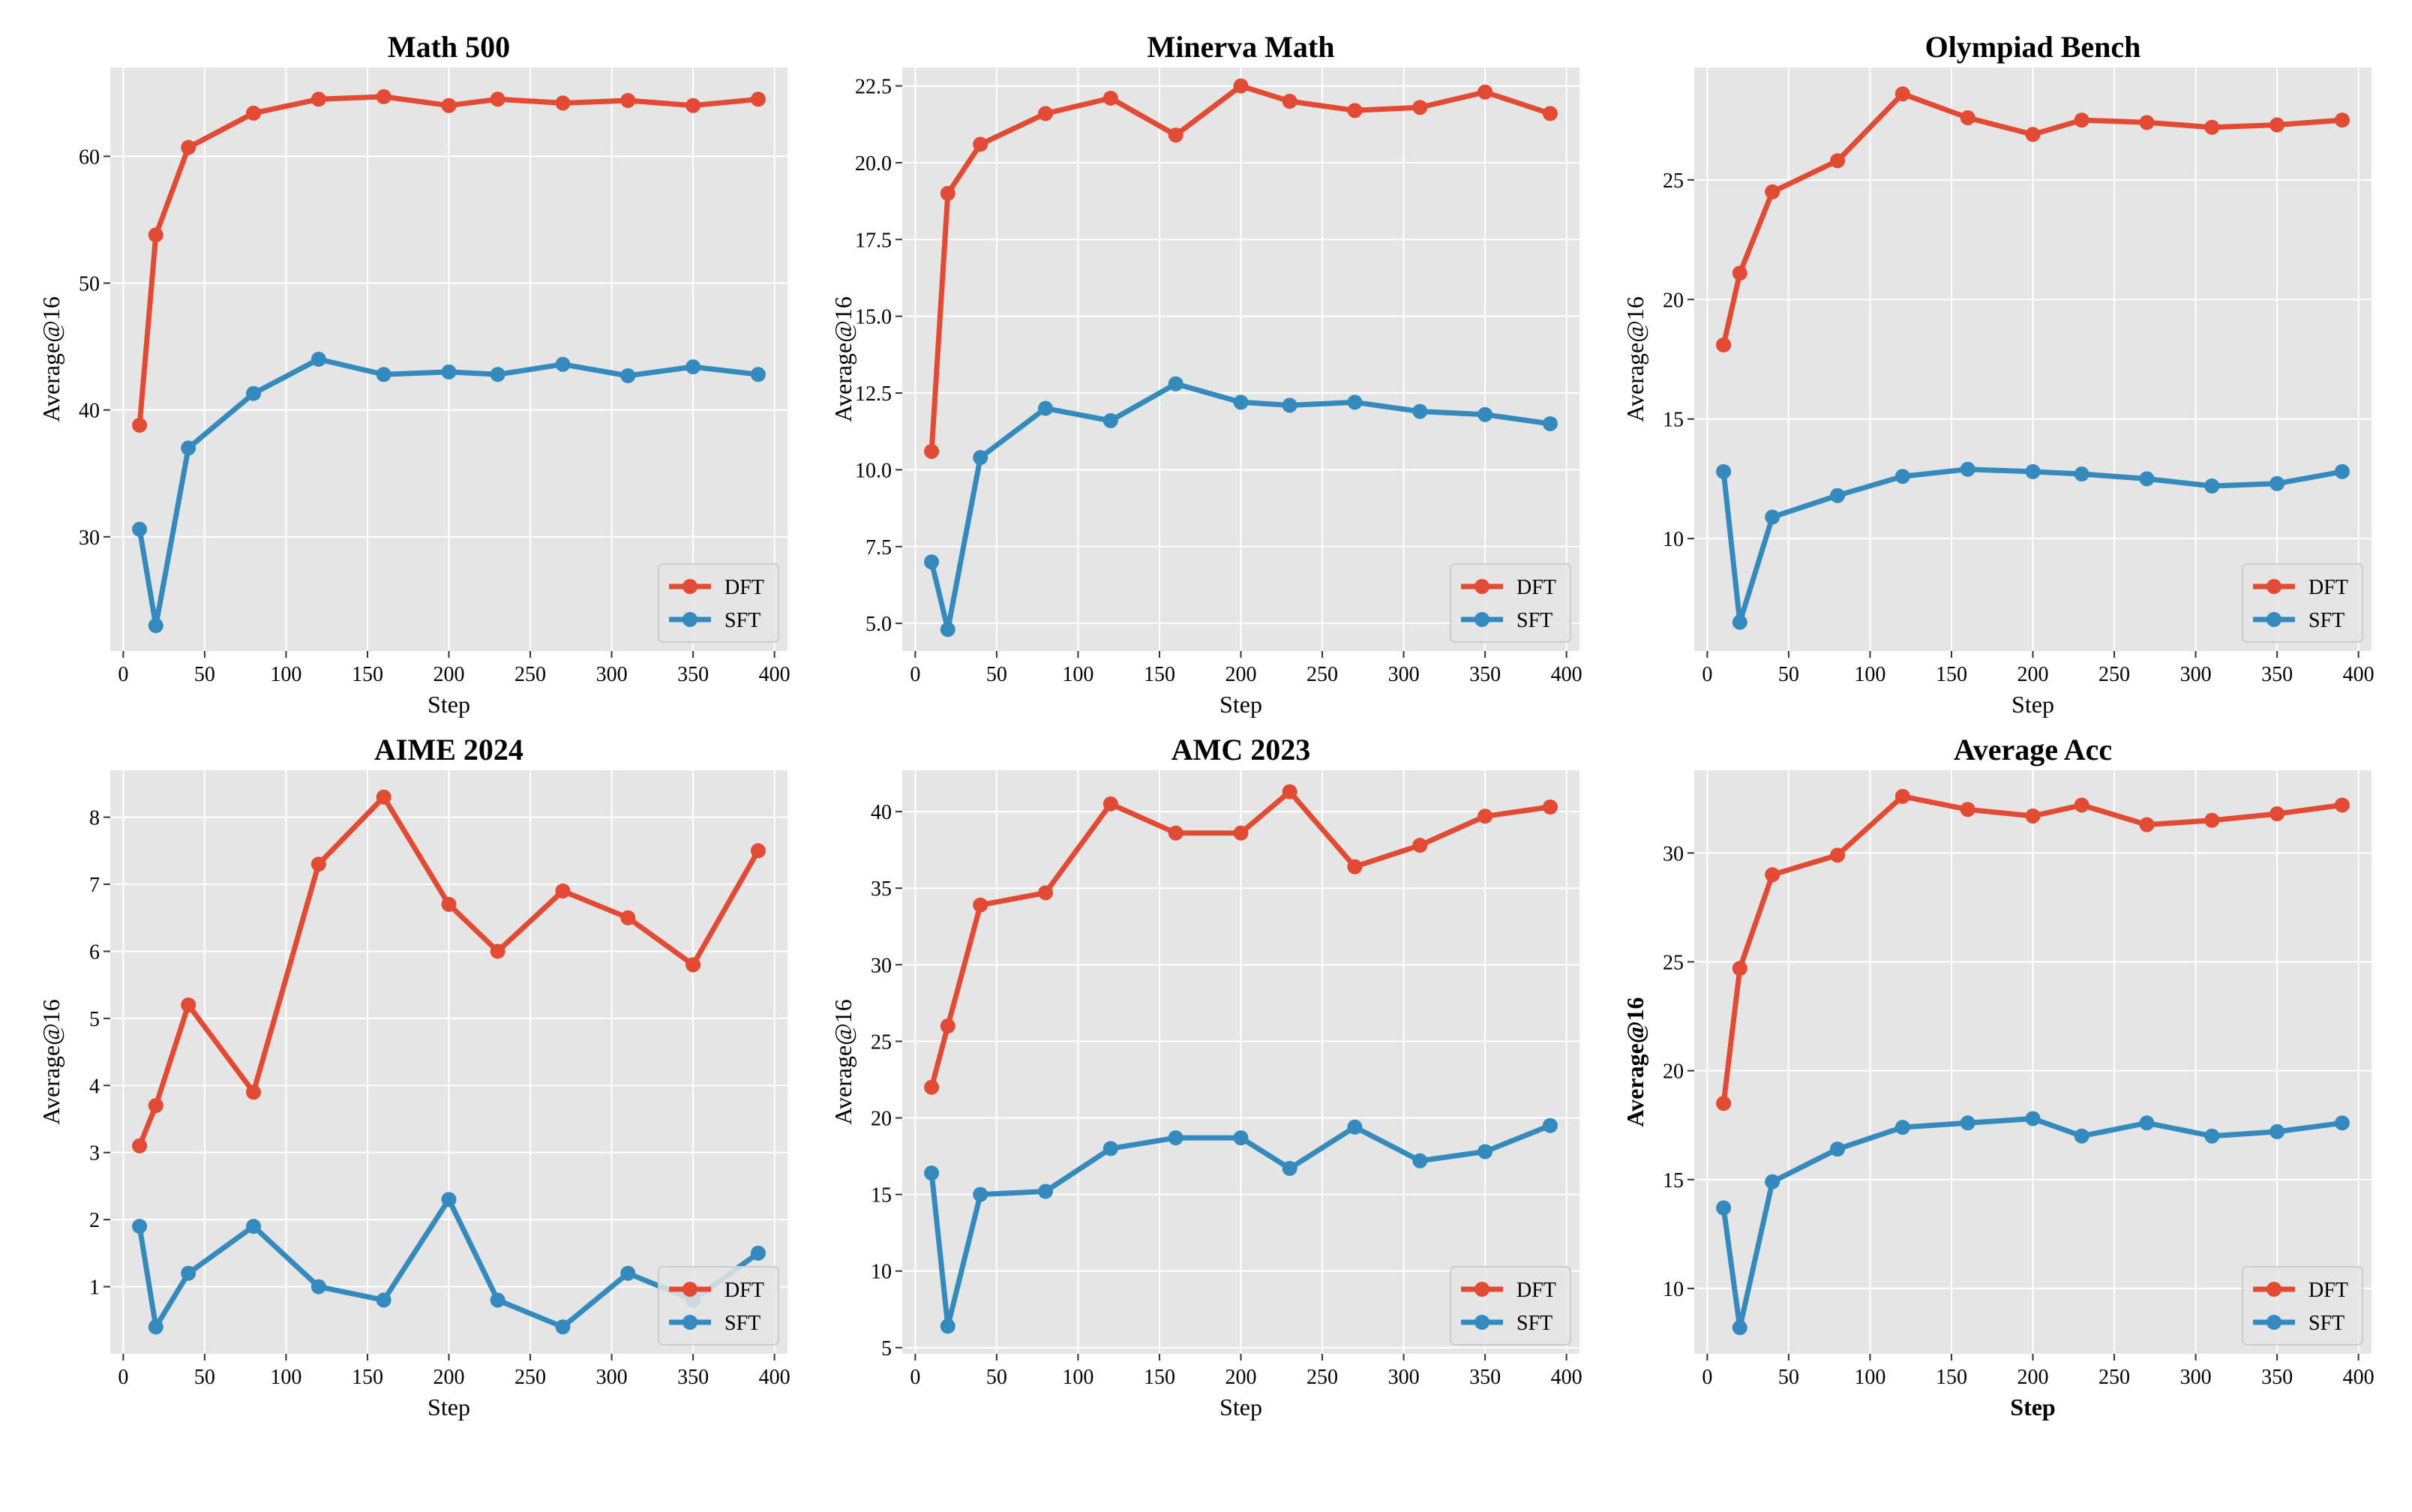 The width and height of the screenshot is (2412, 1512). Describe the element at coordinates (881, 1119) in the screenshot. I see `y-tick-label: 20` at that location.